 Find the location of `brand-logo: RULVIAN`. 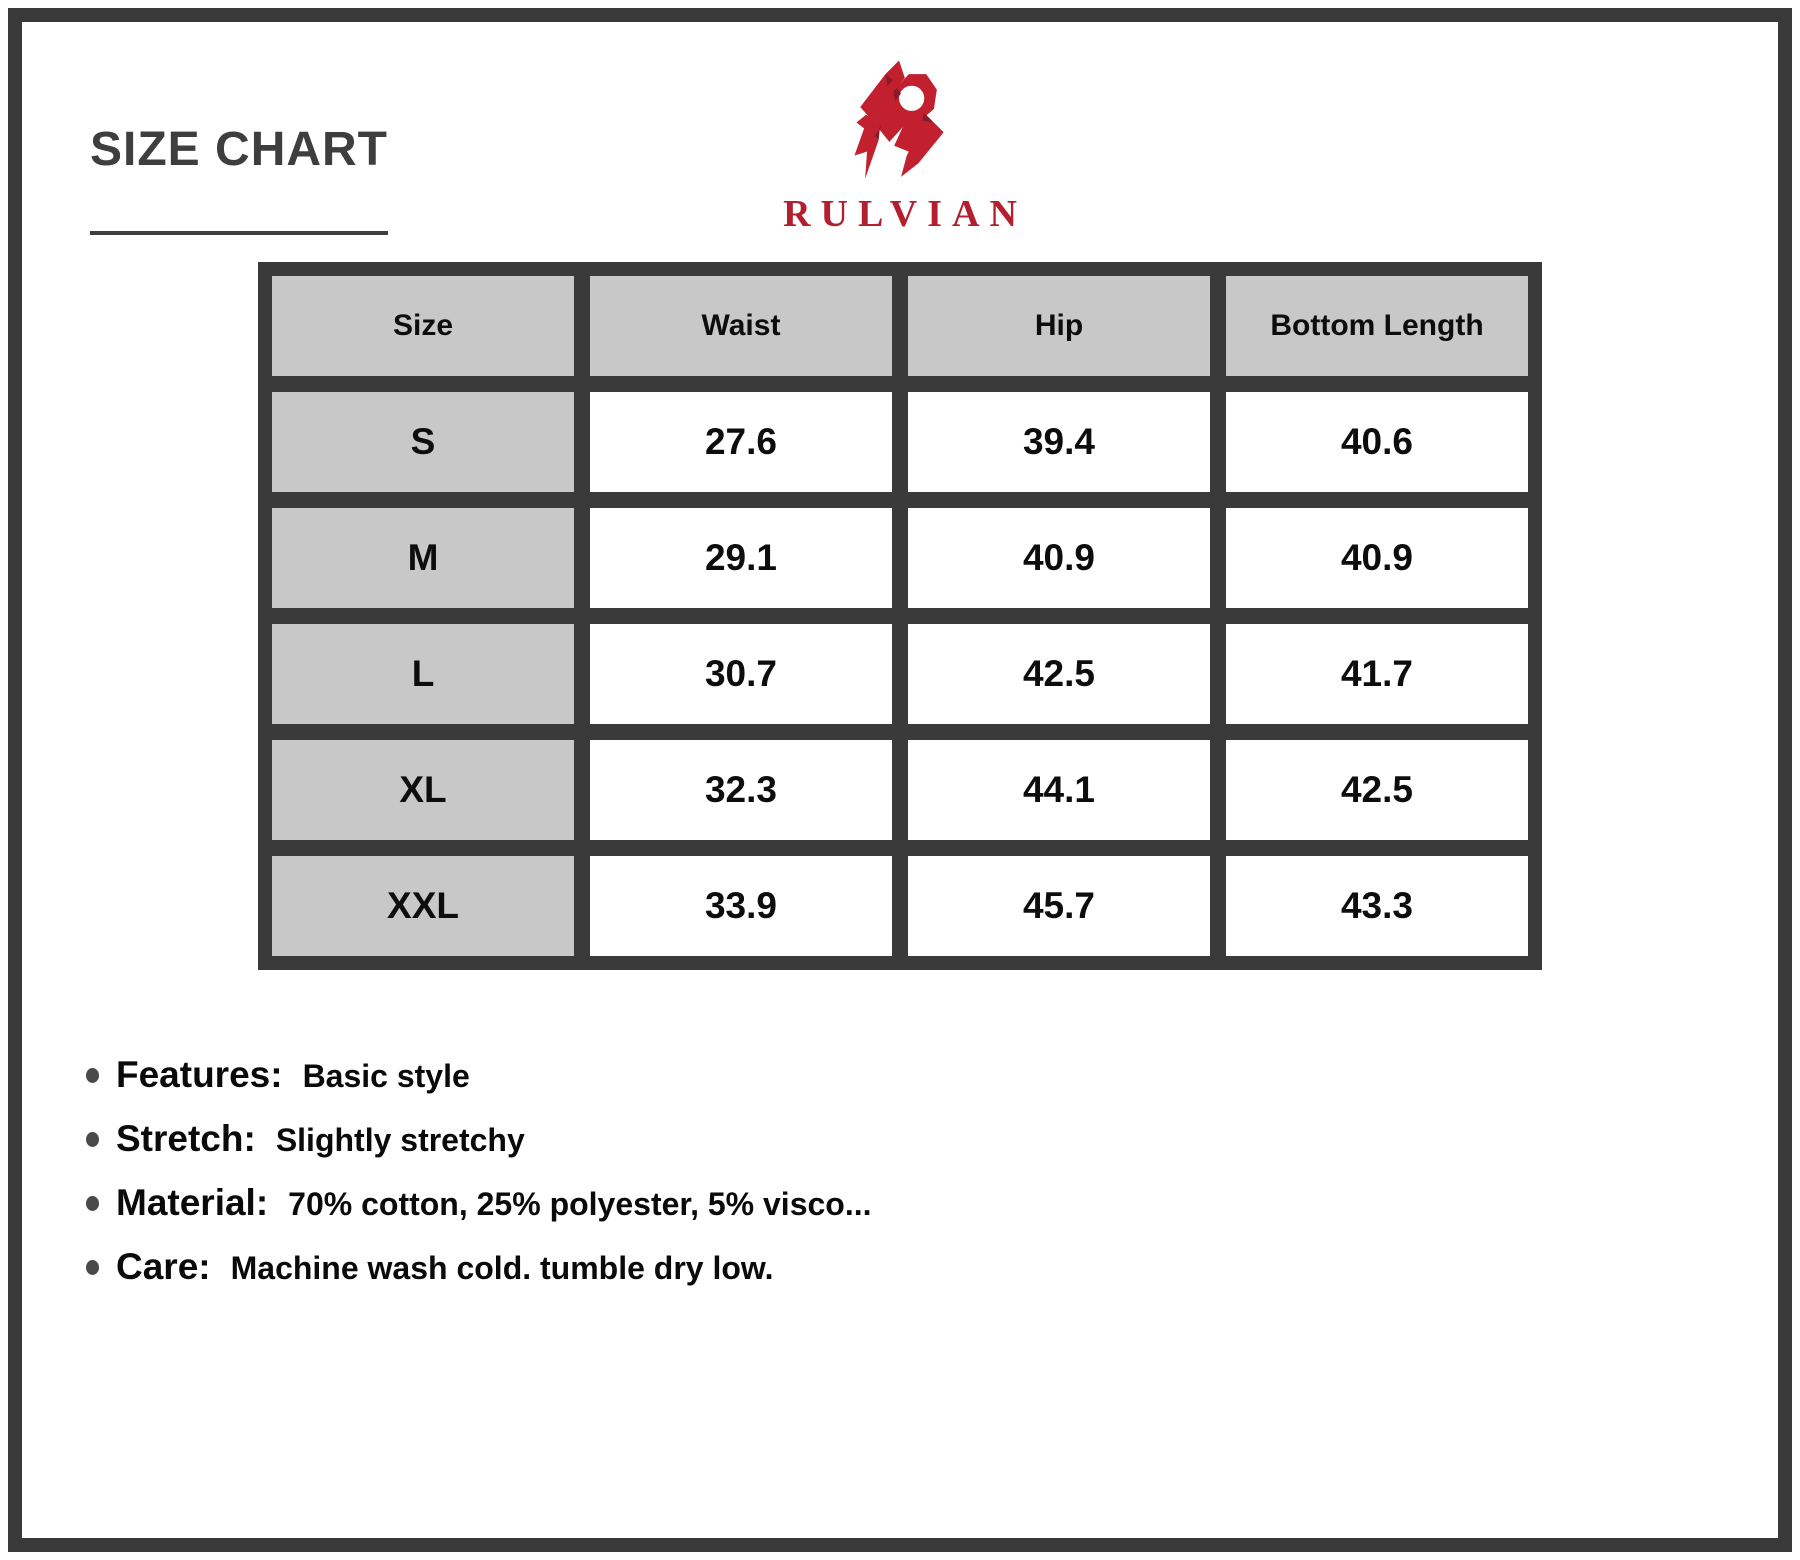

brand-logo: RULVIAN is located at coordinates (900, 147).